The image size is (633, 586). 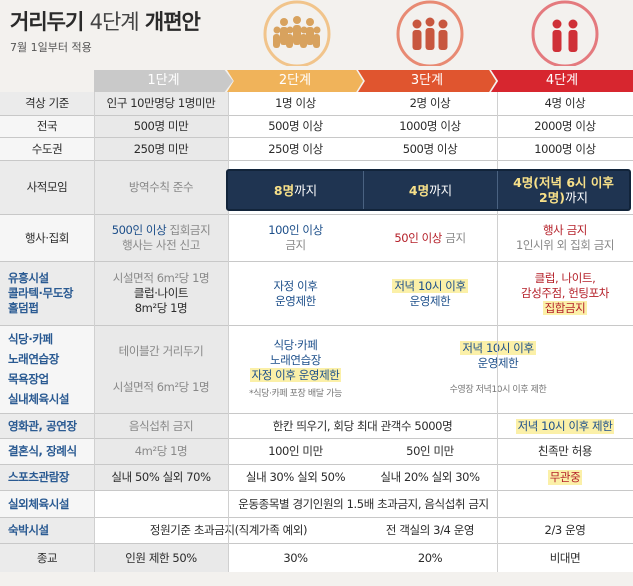 I want to click on nightlife-label-2: 콜라텍·무도장, so click(x=41, y=293).